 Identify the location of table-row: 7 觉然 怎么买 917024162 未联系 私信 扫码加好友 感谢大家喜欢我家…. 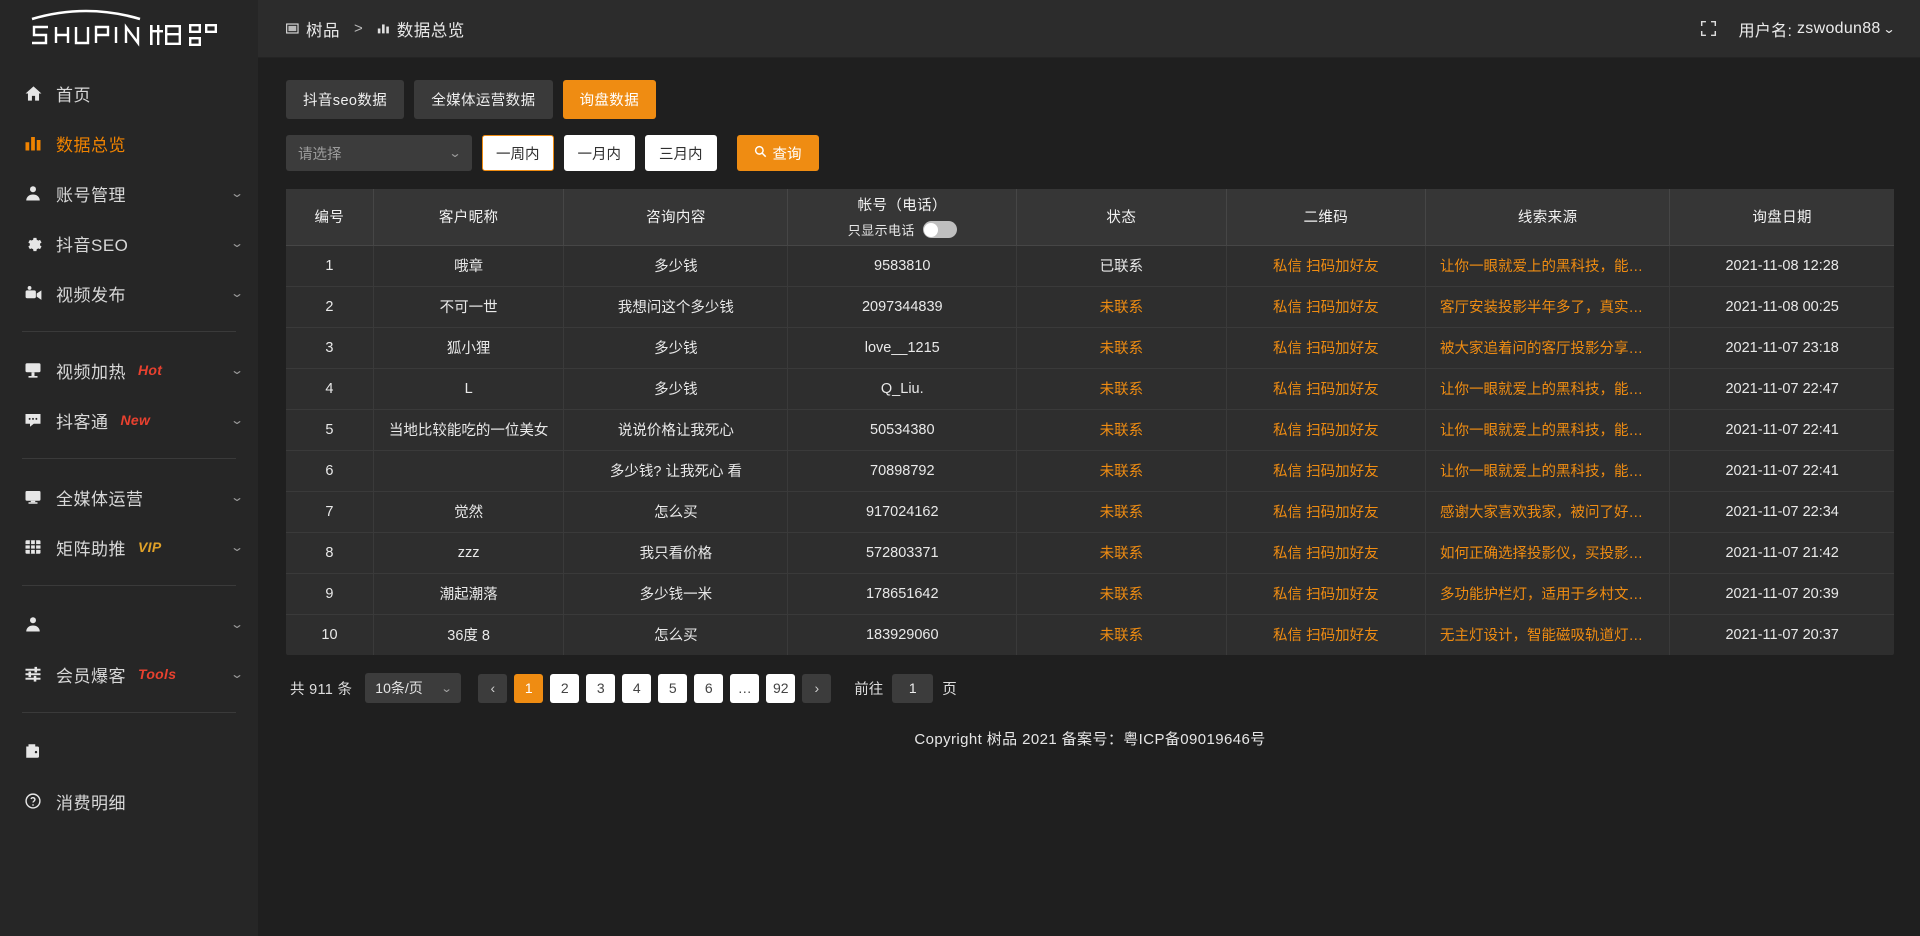
(1090, 512).